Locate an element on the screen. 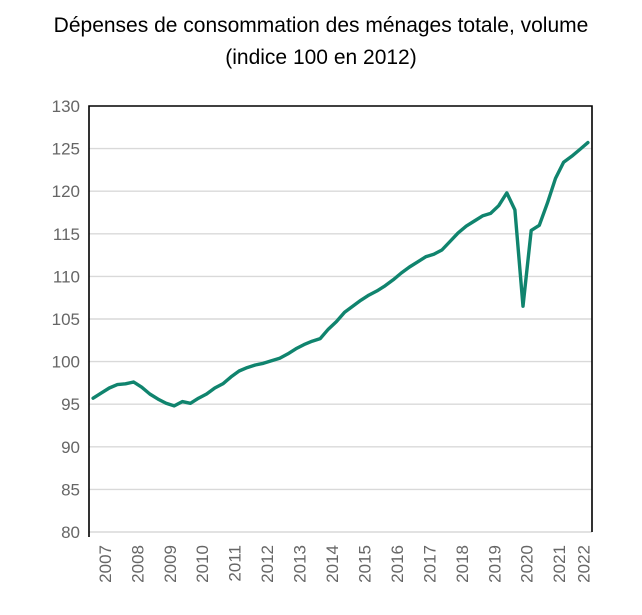 The width and height of the screenshot is (642, 615). y-axis-label: 120 is located at coordinates (66, 191).